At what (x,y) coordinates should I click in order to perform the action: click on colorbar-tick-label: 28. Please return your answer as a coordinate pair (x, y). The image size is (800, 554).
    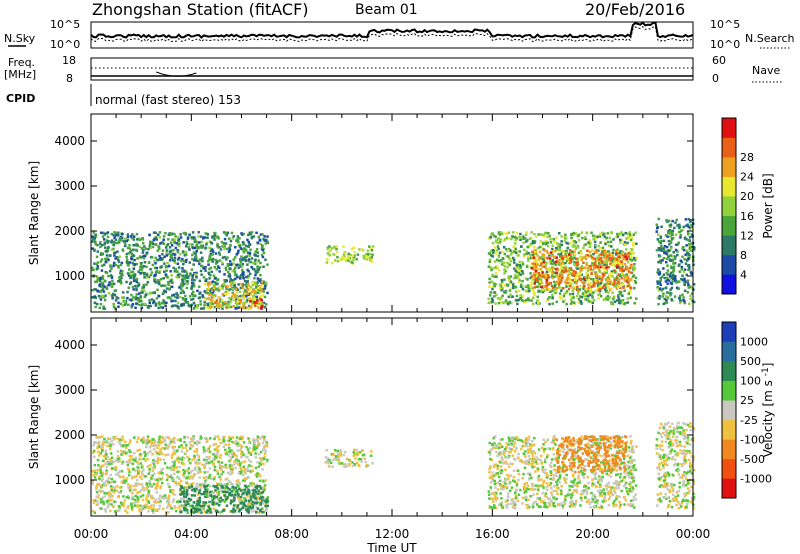
    Looking at the image, I should click on (747, 157).